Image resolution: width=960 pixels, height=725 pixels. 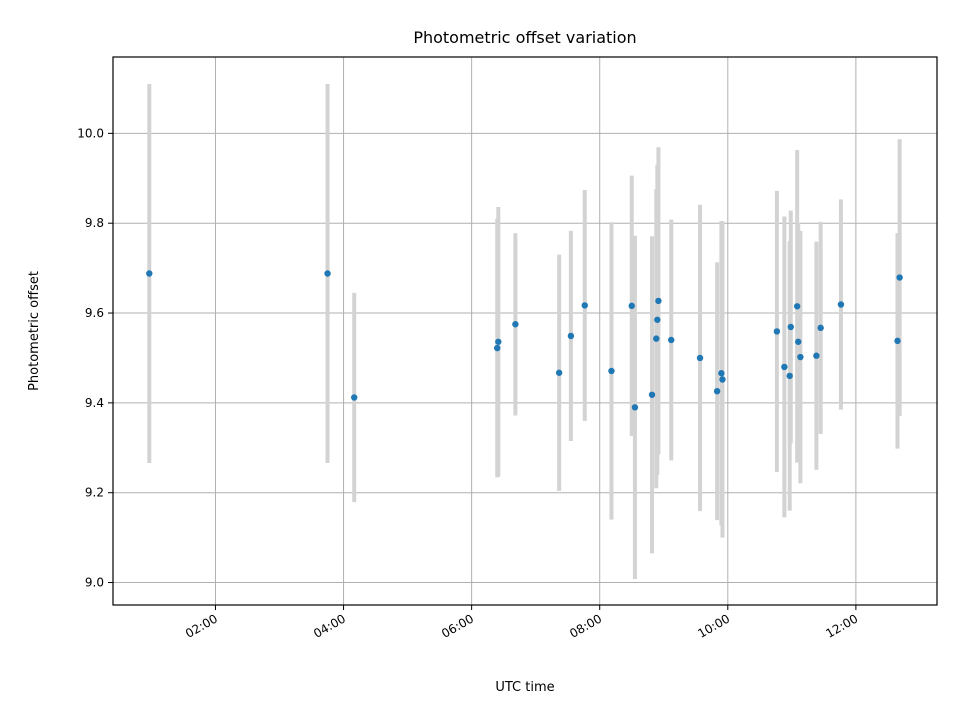 I want to click on x-axis-label: UTC time, so click(x=524, y=687).